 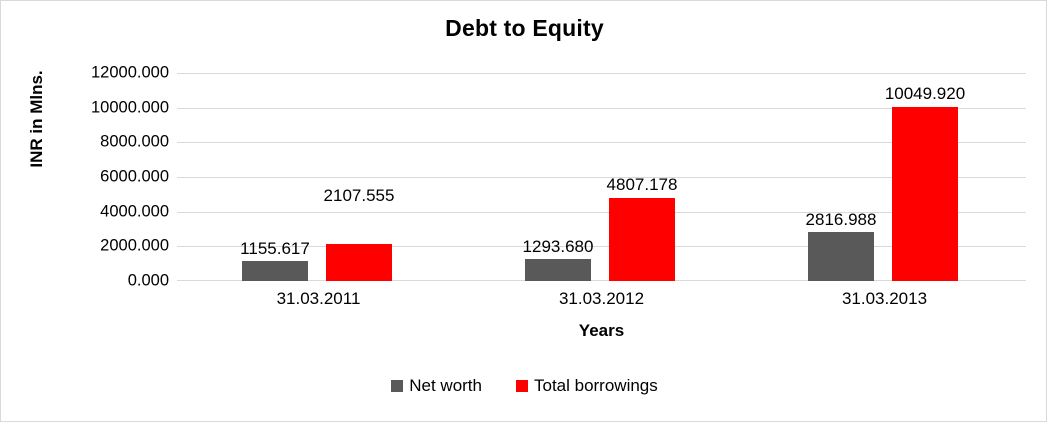 What do you see at coordinates (601, 280) in the screenshot?
I see `x-axis-line` at bounding box center [601, 280].